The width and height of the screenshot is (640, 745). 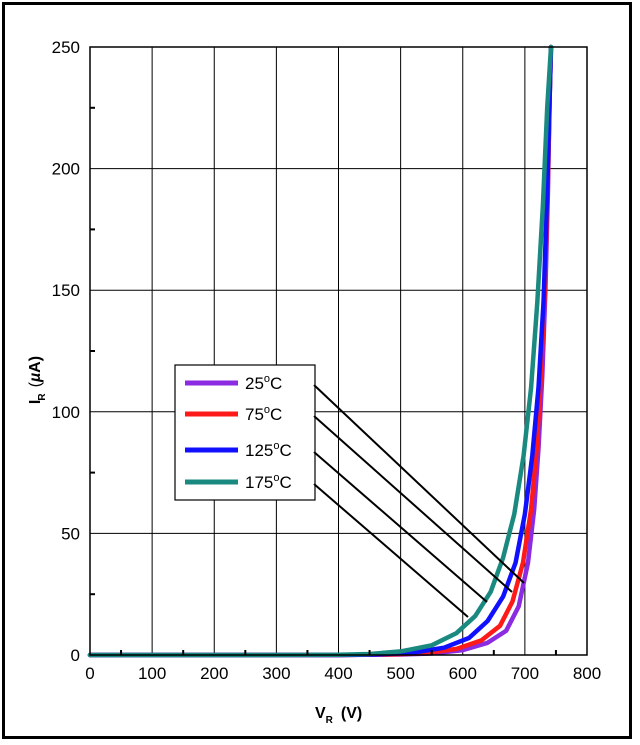 What do you see at coordinates (525, 673) in the screenshot?
I see `x-tick-label-700: 700` at bounding box center [525, 673].